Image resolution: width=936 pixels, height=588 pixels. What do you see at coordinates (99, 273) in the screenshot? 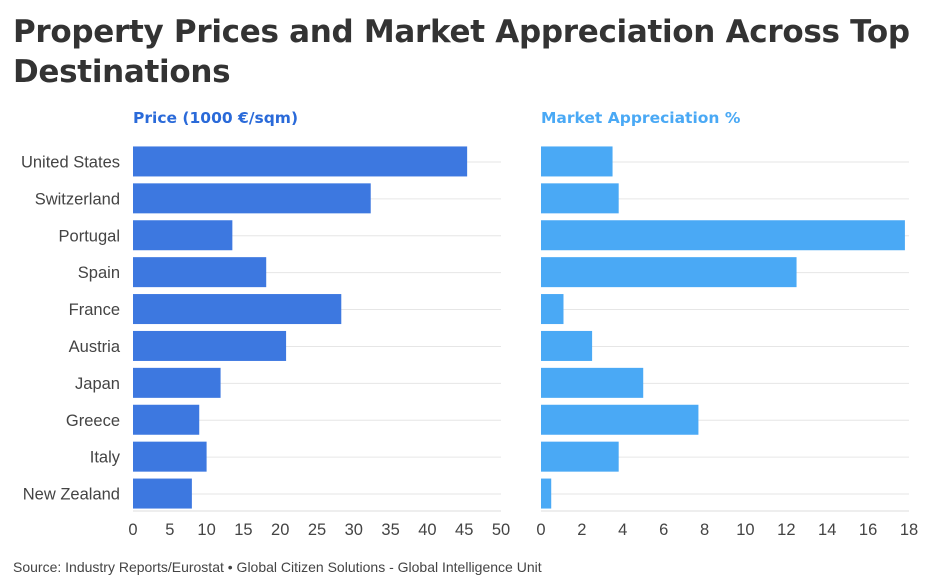
I see `category-label-spain: Spain` at bounding box center [99, 273].